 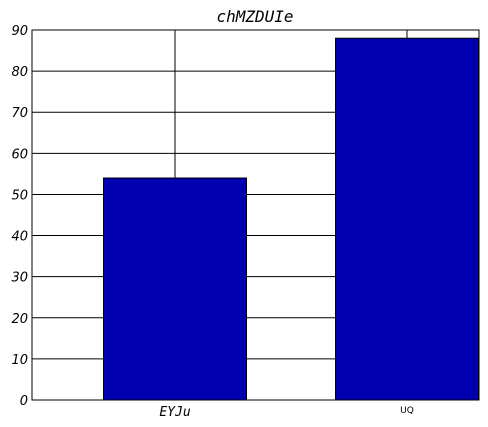 I want to click on y-tick-label-2: 20, so click(x=19, y=319).